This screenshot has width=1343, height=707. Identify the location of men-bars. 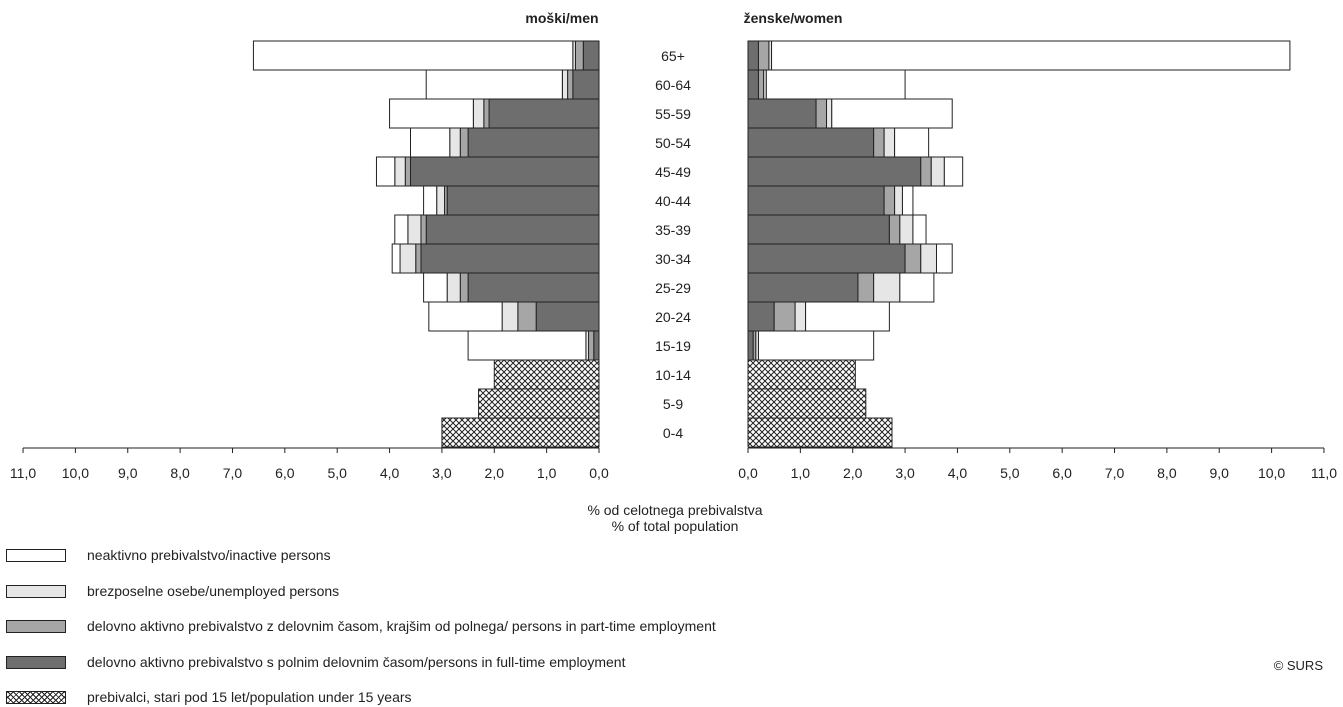
(426, 244).